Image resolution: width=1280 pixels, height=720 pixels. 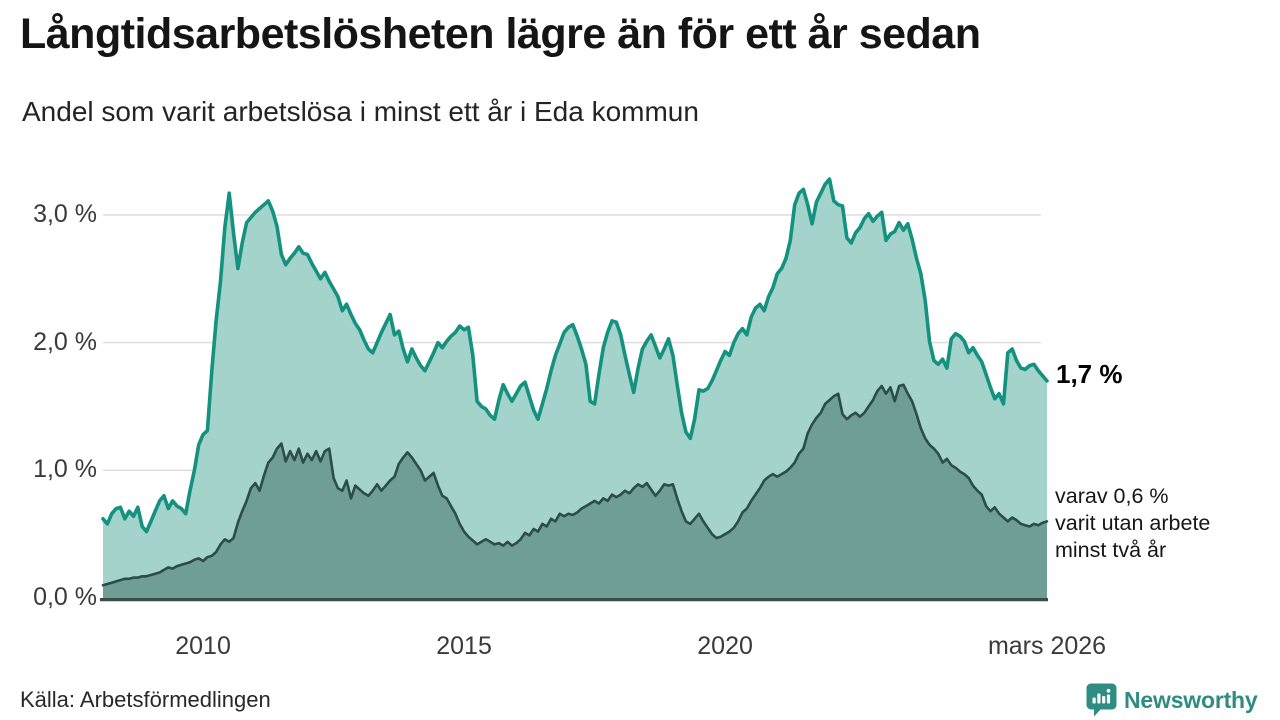 What do you see at coordinates (65, 341) in the screenshot?
I see `y-axis-label: 2,0 %` at bounding box center [65, 341].